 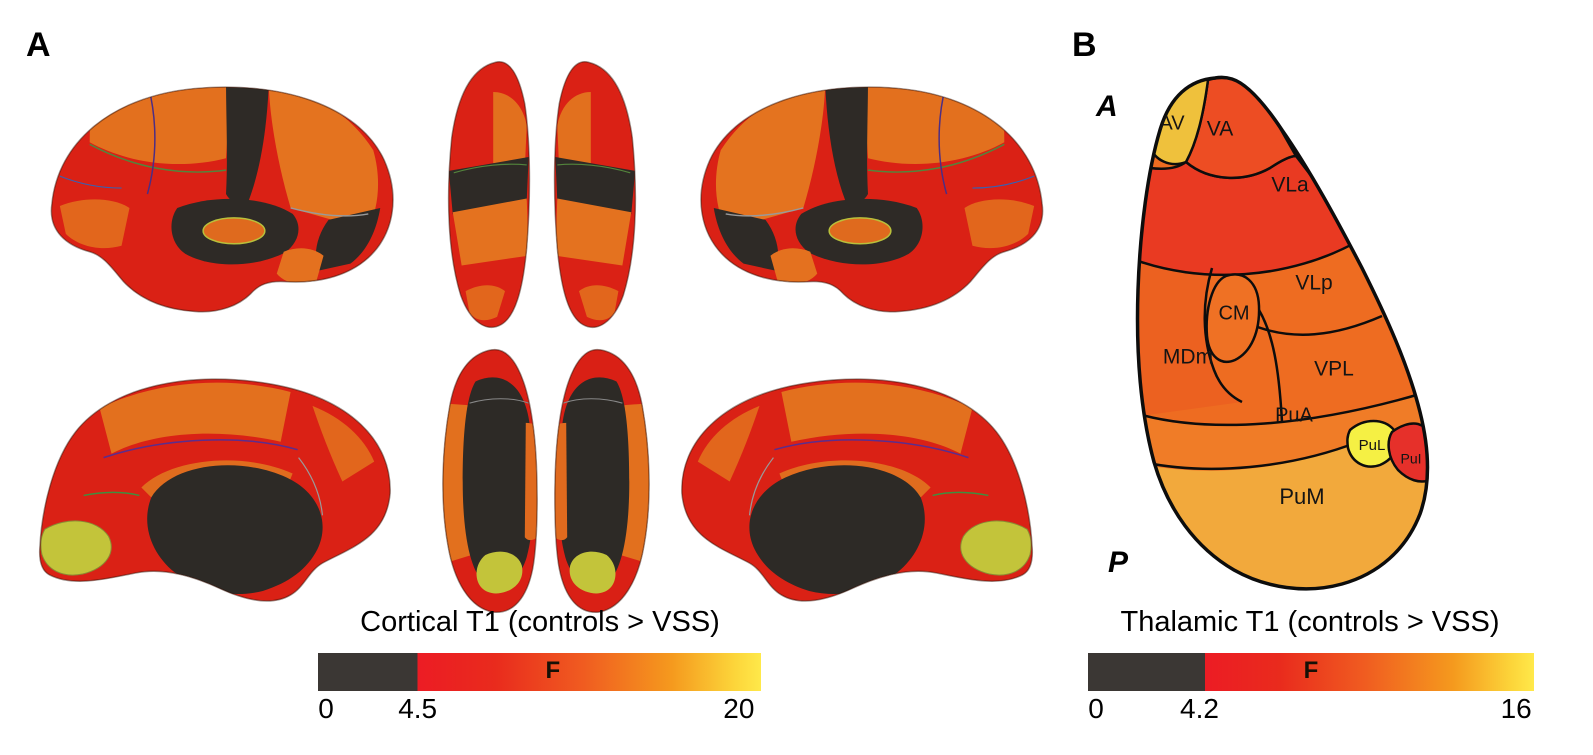 What do you see at coordinates (1311, 672) in the screenshot?
I see `thalamic-colorbar-gradient` at bounding box center [1311, 672].